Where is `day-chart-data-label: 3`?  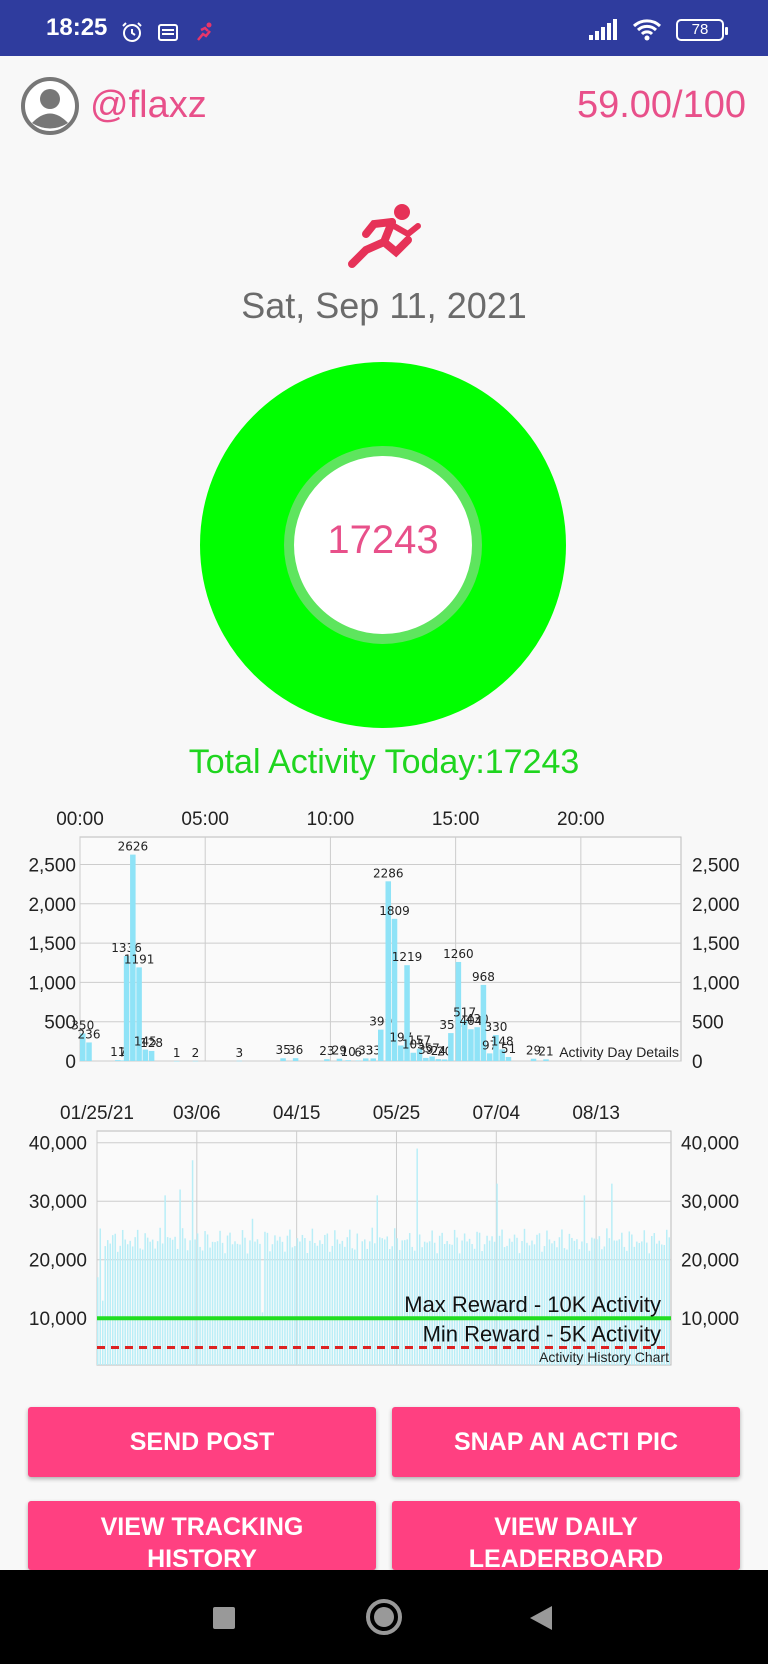 day-chart-data-label: 3 is located at coordinates (239, 1053).